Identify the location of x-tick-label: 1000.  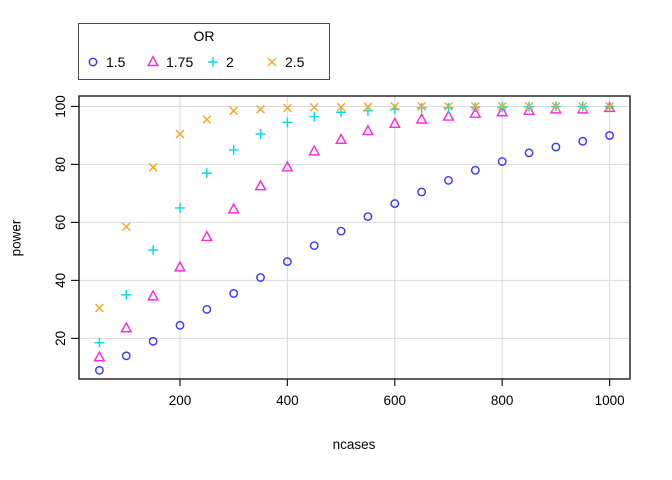
(610, 400).